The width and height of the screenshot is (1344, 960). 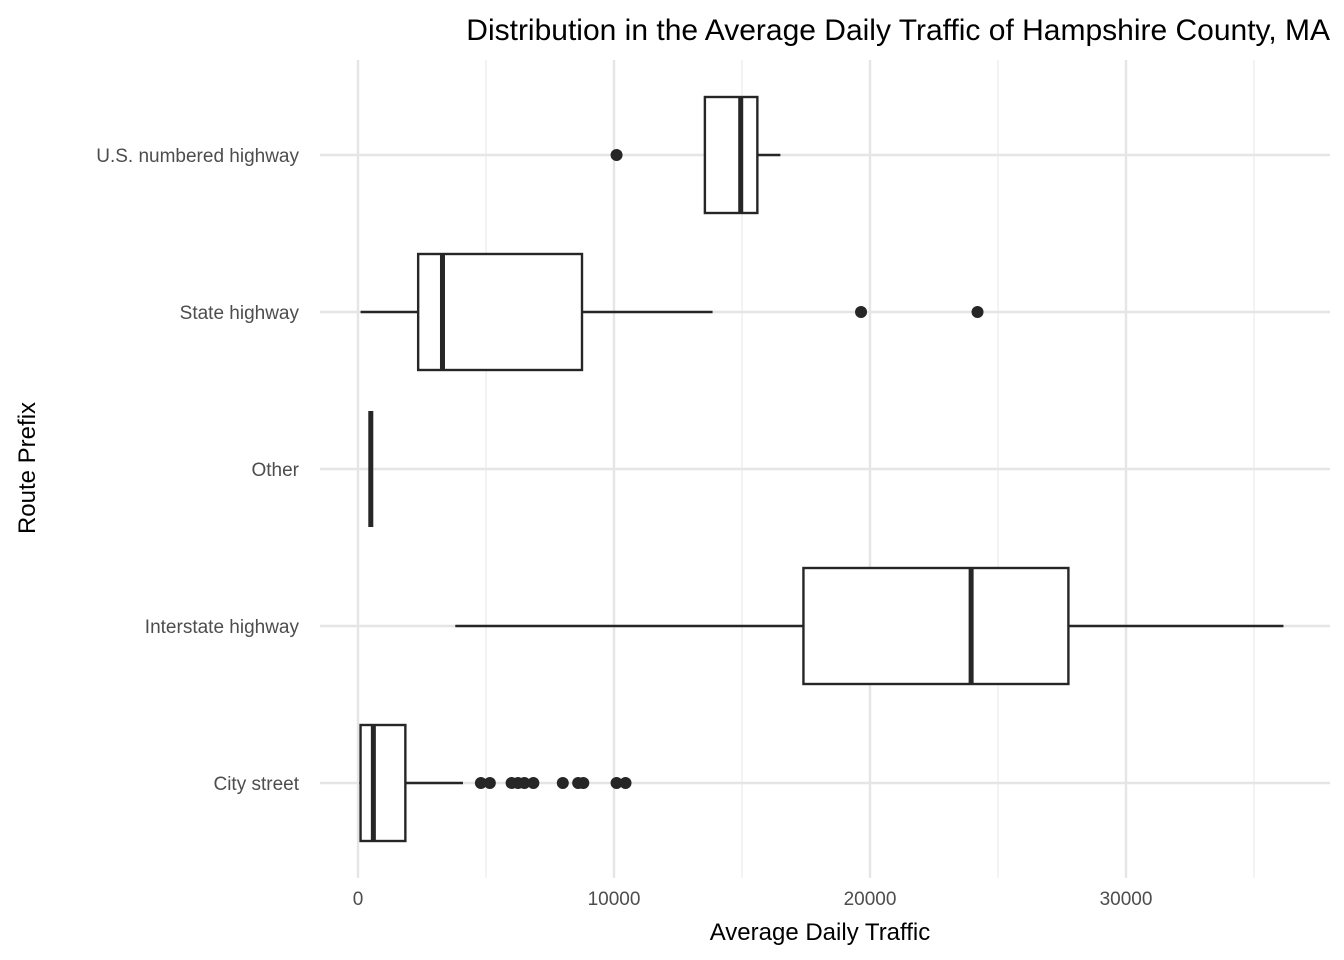 What do you see at coordinates (614, 899) in the screenshot?
I see `x-tick-label: 10000` at bounding box center [614, 899].